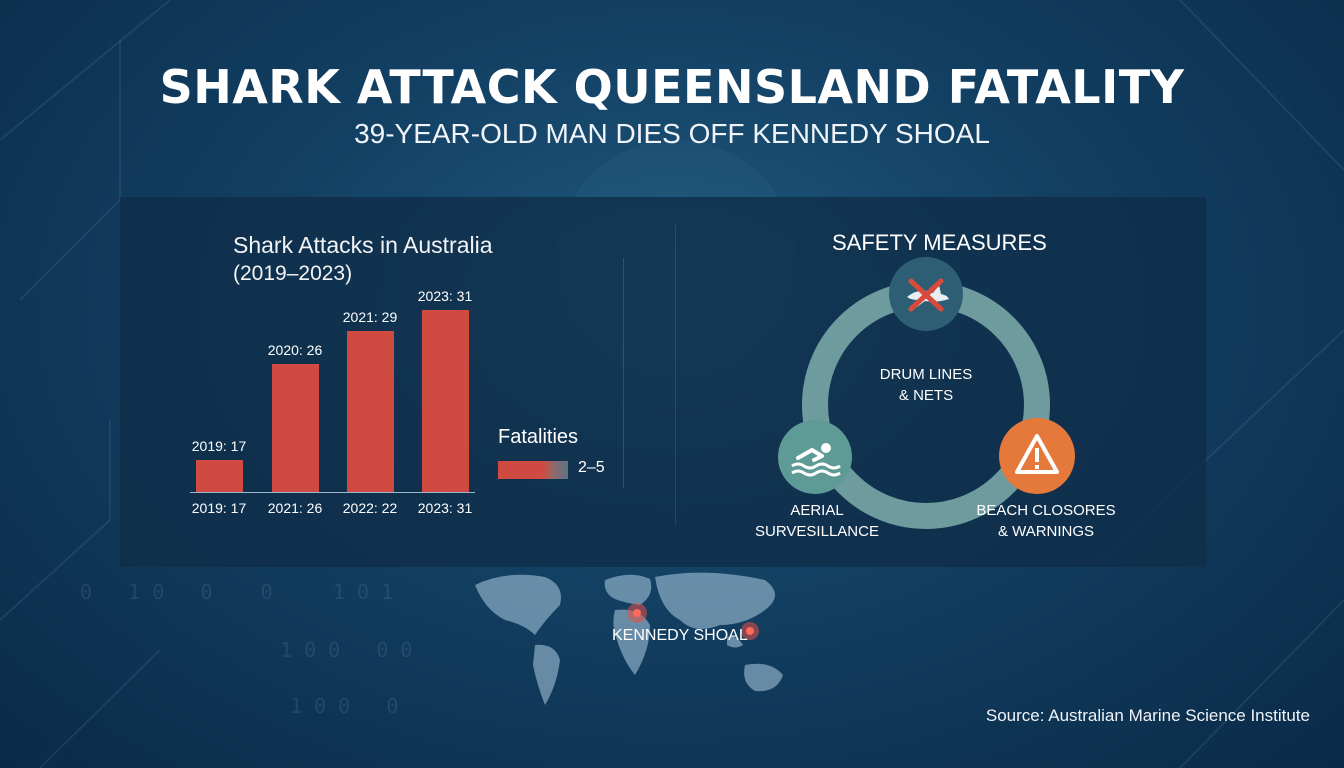 Image resolution: width=1344 pixels, height=768 pixels. What do you see at coordinates (1046, 521) in the screenshot?
I see `beach-closures-label: BEACH CLOSORES & WARNINGS` at bounding box center [1046, 521].